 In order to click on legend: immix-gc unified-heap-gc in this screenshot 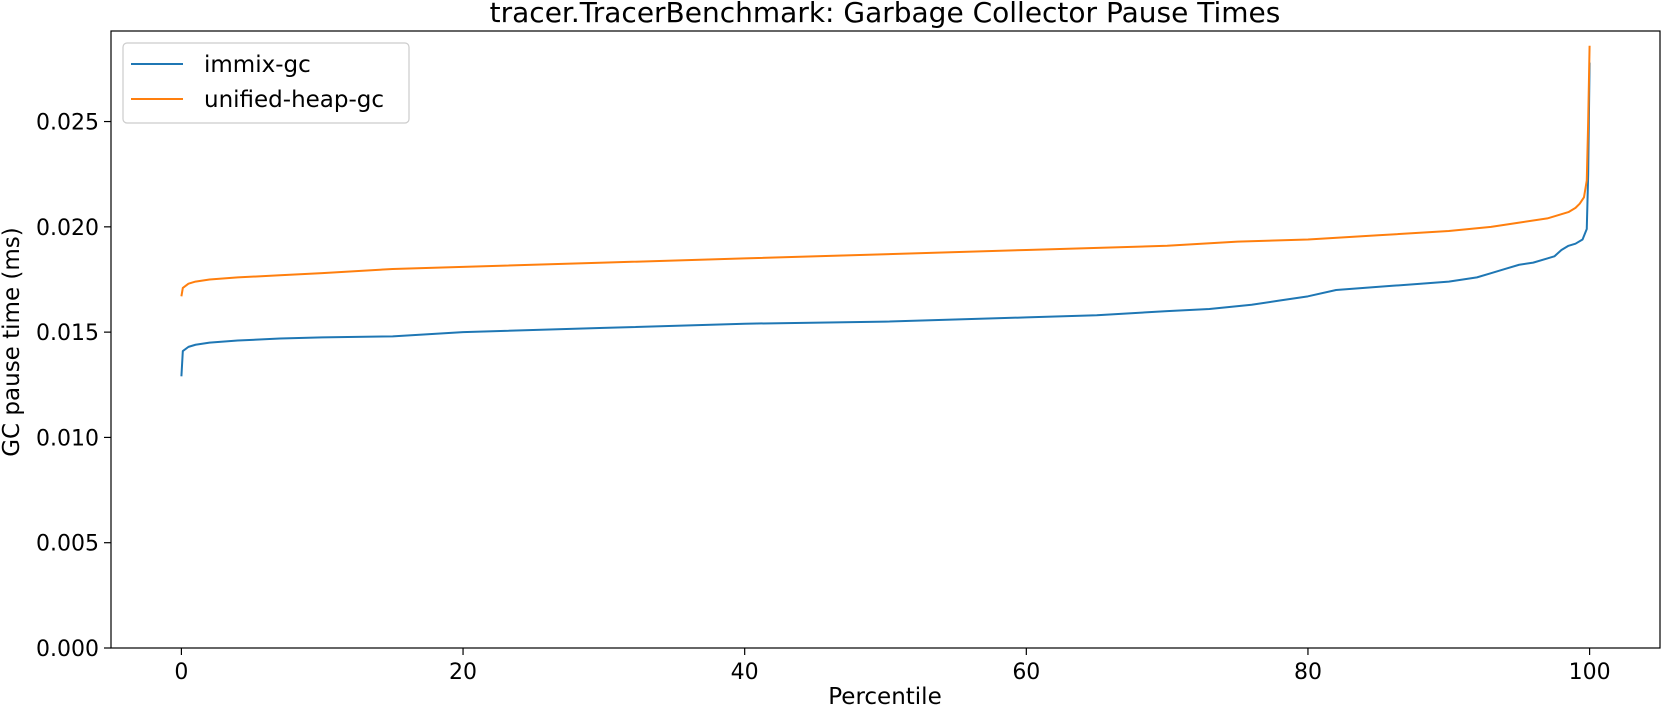, I will do `click(266, 83)`.